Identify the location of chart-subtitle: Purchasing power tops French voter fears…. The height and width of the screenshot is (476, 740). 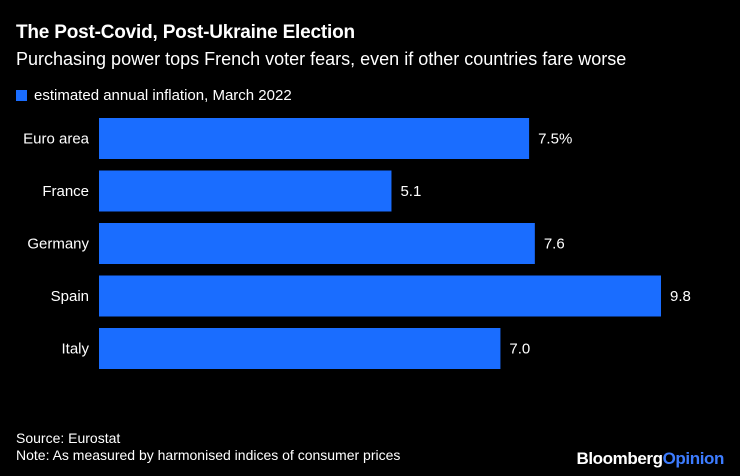
(321, 59).